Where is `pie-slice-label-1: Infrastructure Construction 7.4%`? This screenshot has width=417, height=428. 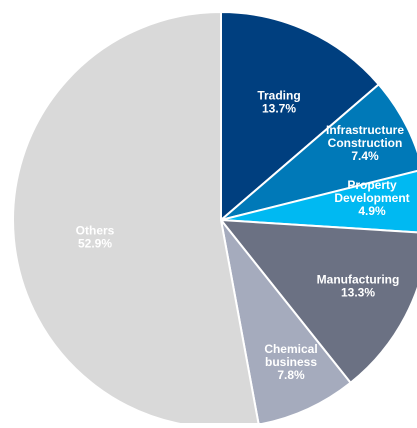
pie-slice-label-1: Infrastructure Construction 7.4% is located at coordinates (365, 143).